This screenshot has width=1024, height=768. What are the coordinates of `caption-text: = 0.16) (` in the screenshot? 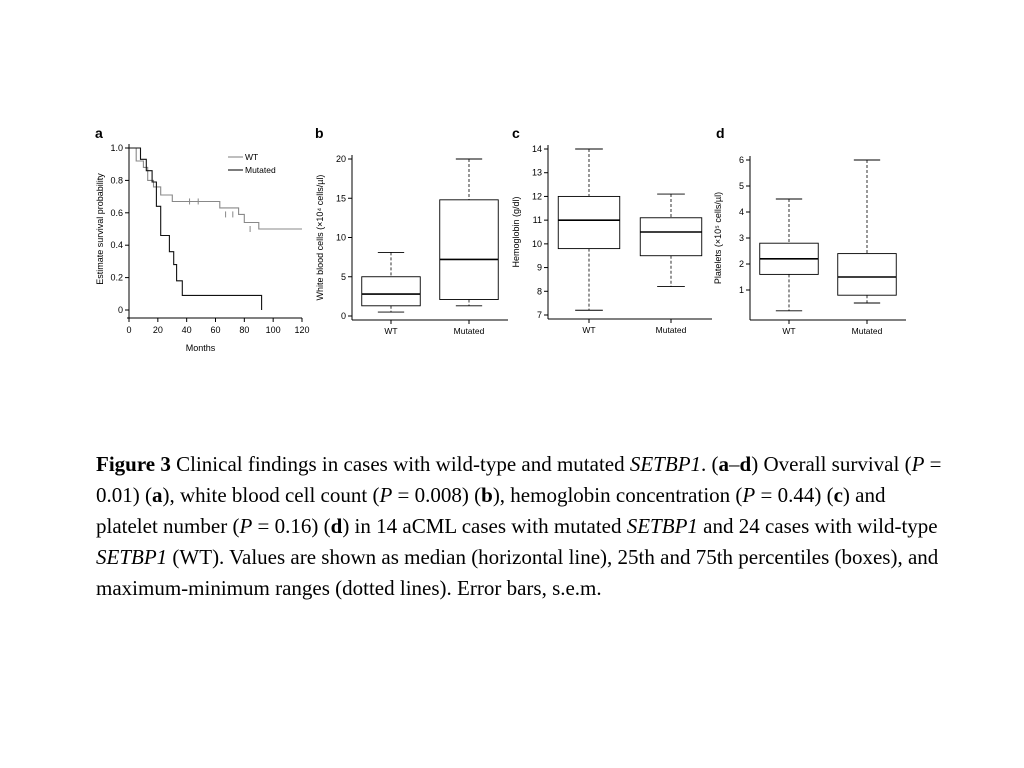 It's located at (291, 526).